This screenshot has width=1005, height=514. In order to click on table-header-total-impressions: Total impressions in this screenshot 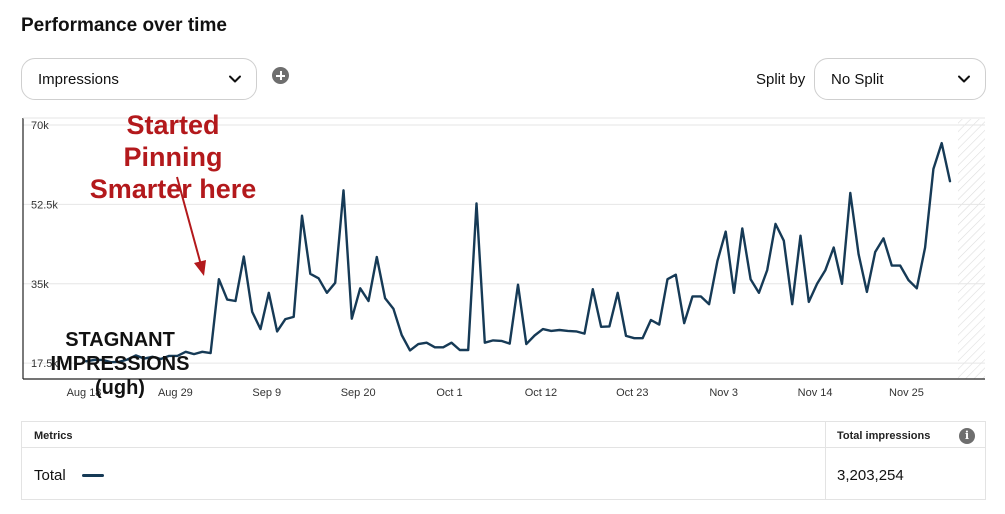, I will do `click(884, 436)`.